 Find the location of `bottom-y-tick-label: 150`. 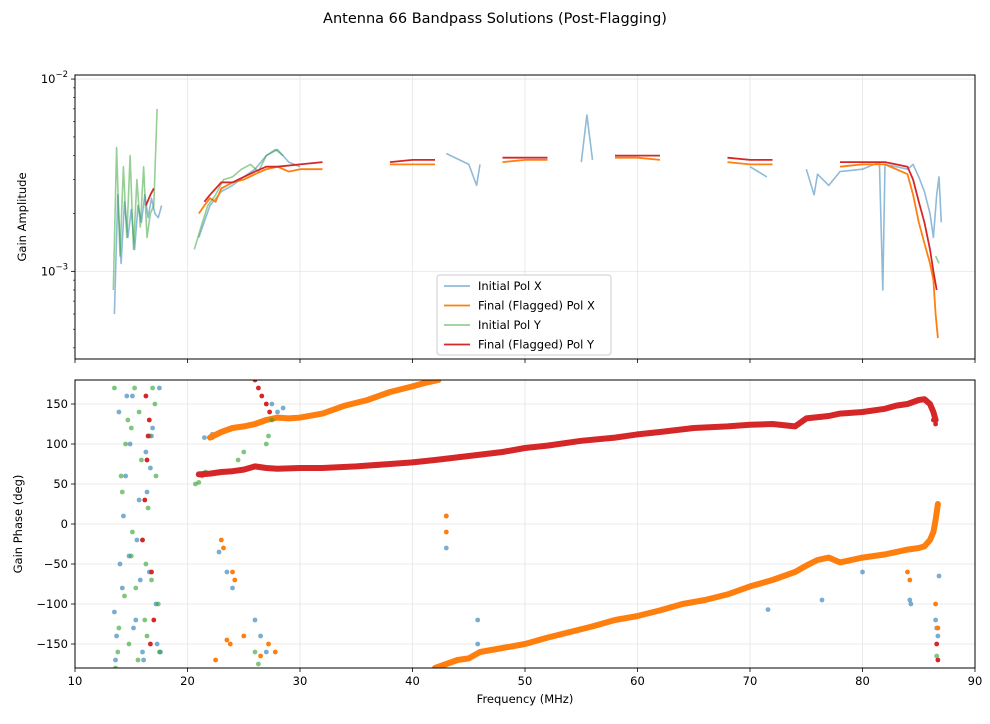

bottom-y-tick-label: 150 is located at coordinates (57, 404).